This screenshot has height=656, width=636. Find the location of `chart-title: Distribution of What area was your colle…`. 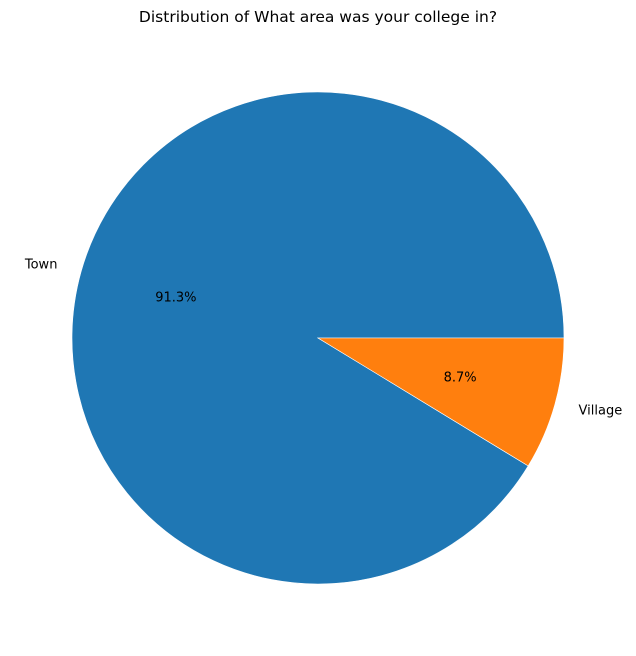

chart-title: Distribution of What area was your colle… is located at coordinates (318, 17).